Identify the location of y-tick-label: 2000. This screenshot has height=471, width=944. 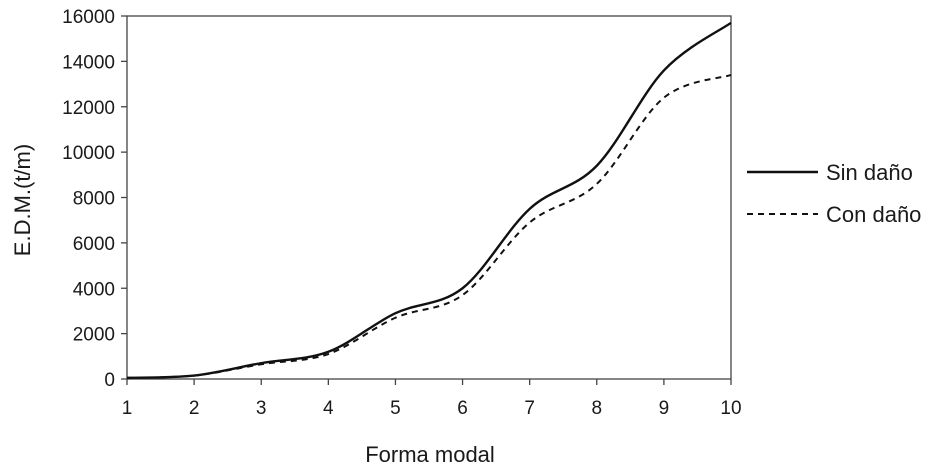
(94, 335).